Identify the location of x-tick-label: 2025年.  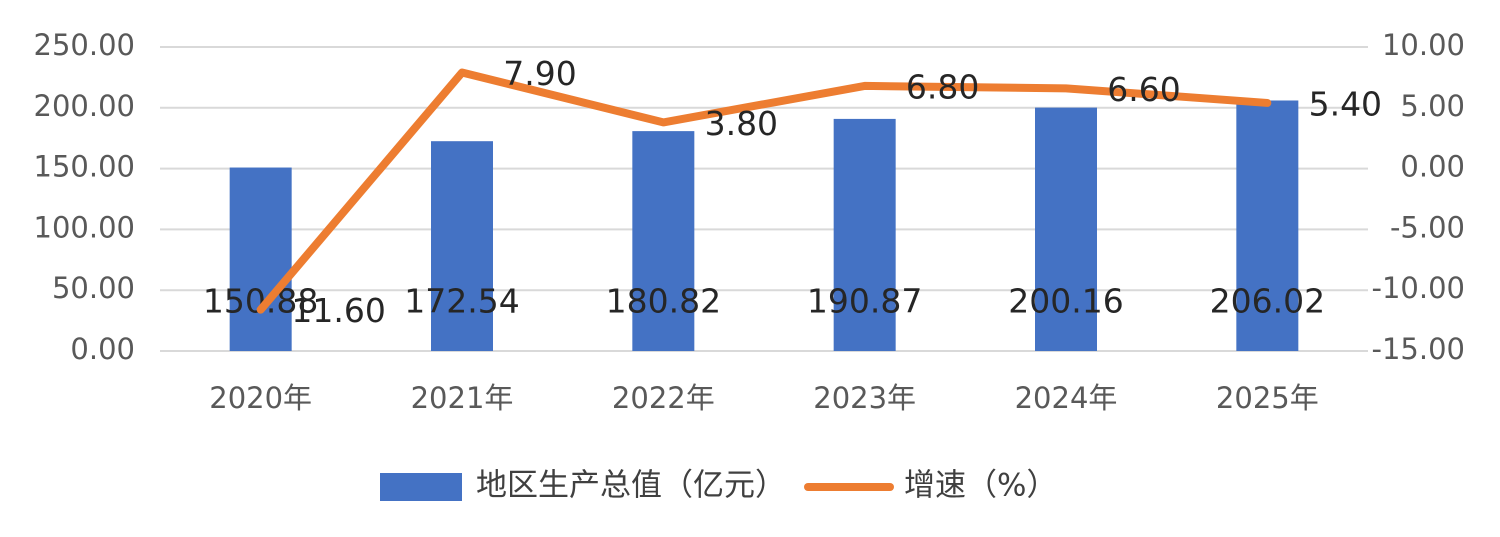
(1267, 398).